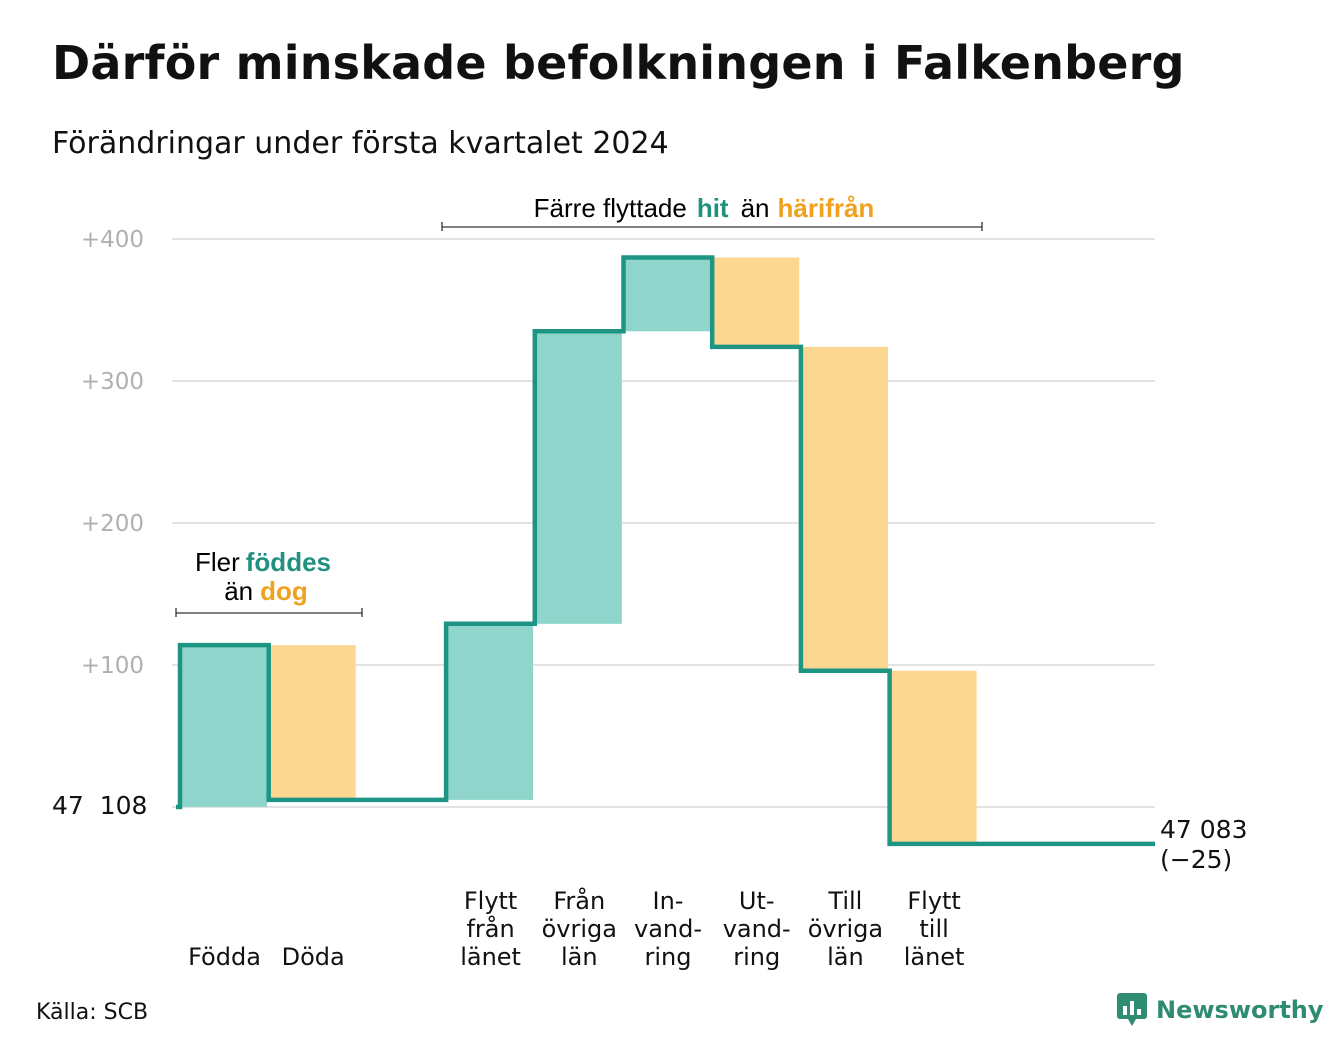 The width and height of the screenshot is (1340, 1060). I want to click on migration-annotation-middle: än, so click(755, 208).